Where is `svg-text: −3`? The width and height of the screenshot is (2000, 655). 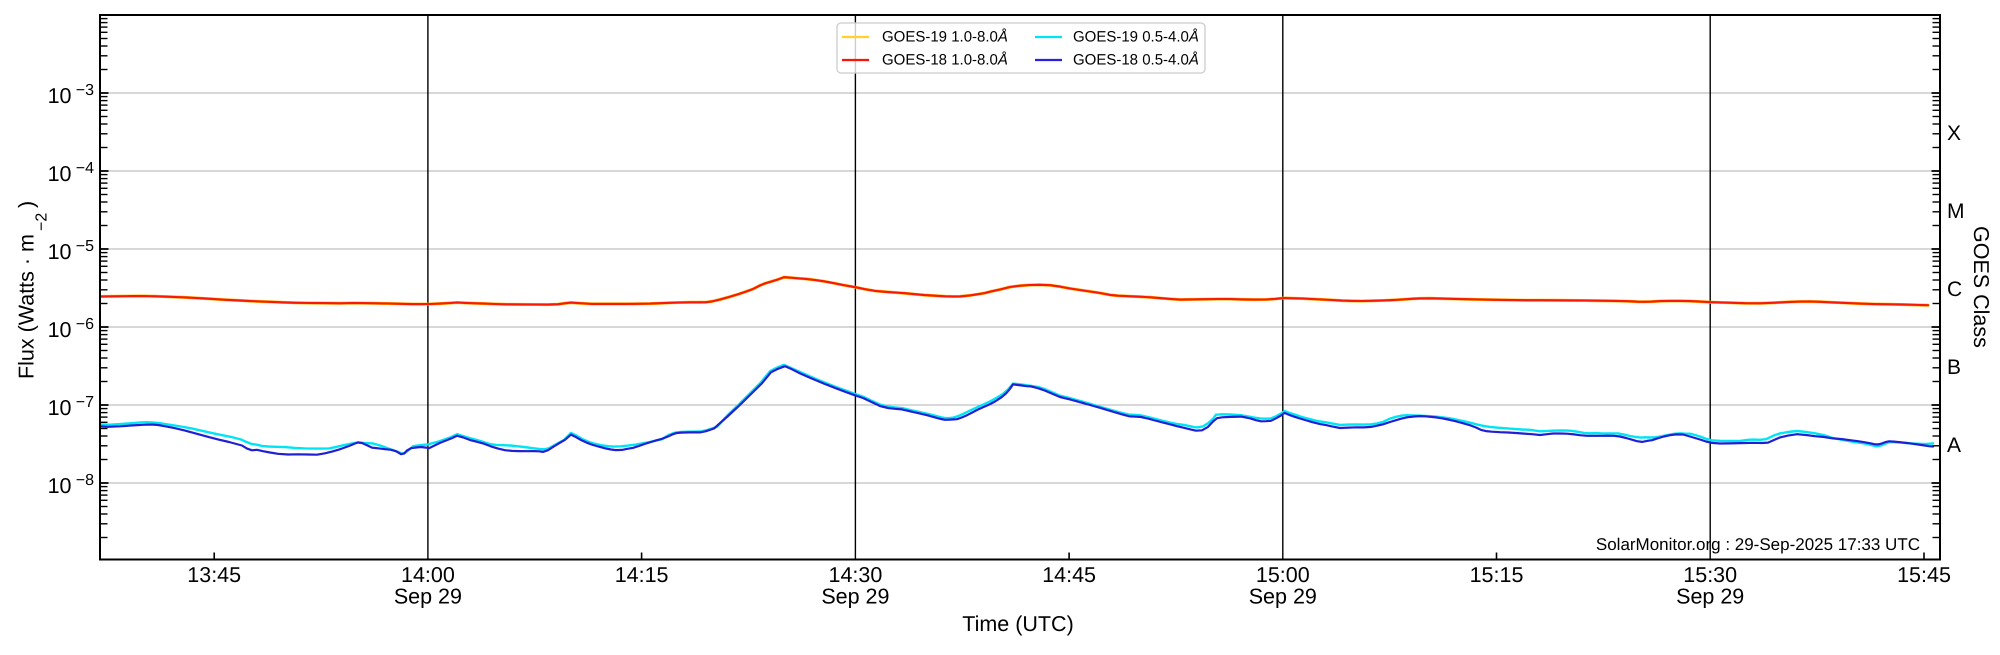
svg-text: −3 is located at coordinates (85, 90).